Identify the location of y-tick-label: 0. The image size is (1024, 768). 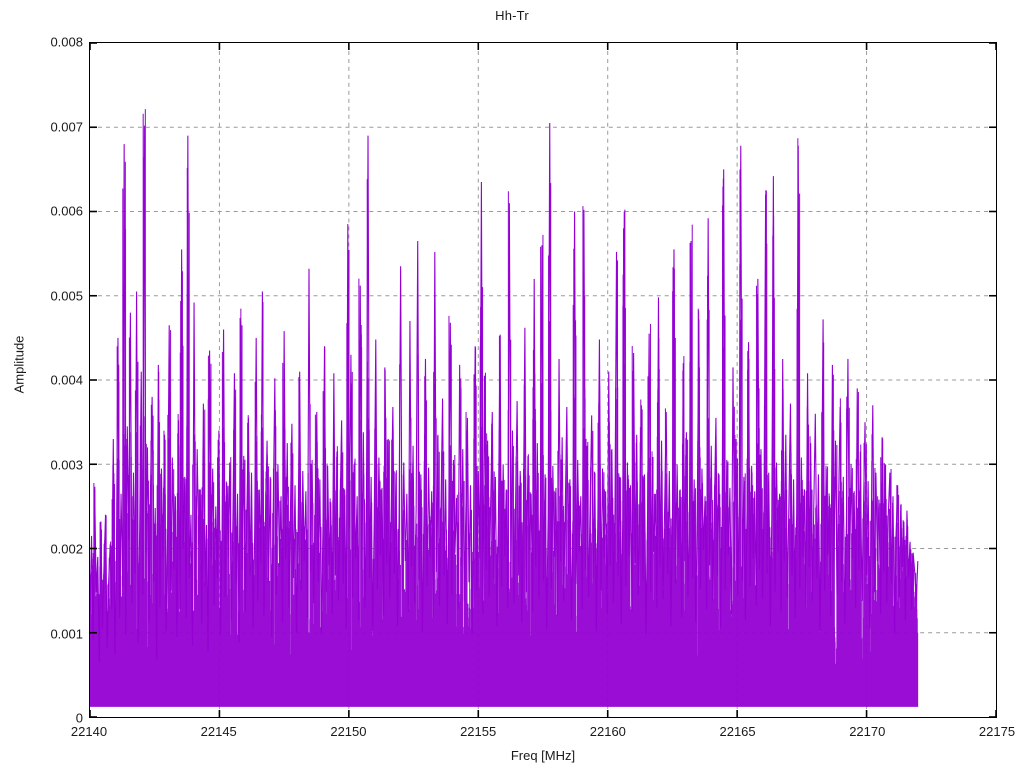
(79, 718).